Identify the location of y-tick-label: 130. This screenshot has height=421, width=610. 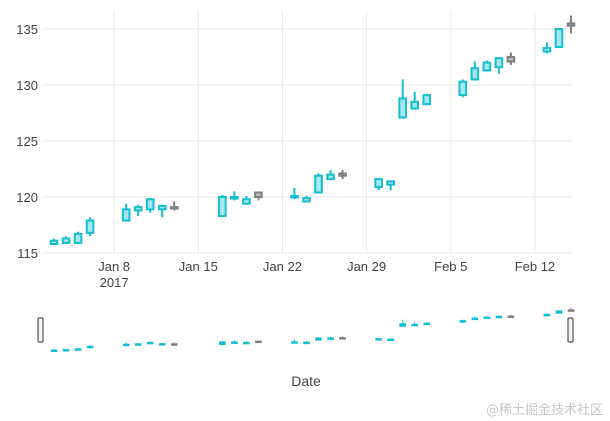
(27, 85).